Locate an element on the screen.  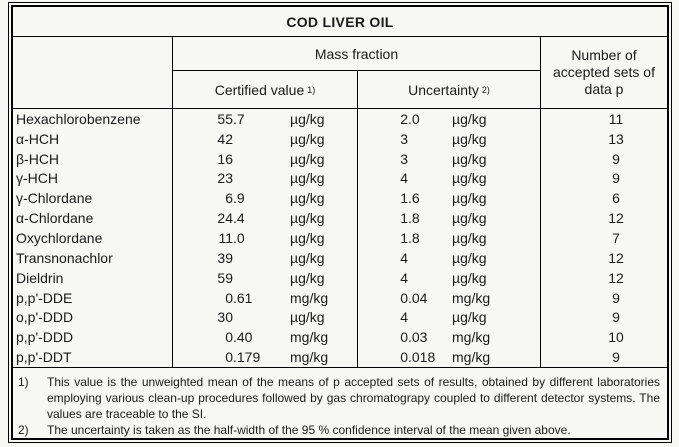
certified-value-int: 42 is located at coordinates (225, 138).